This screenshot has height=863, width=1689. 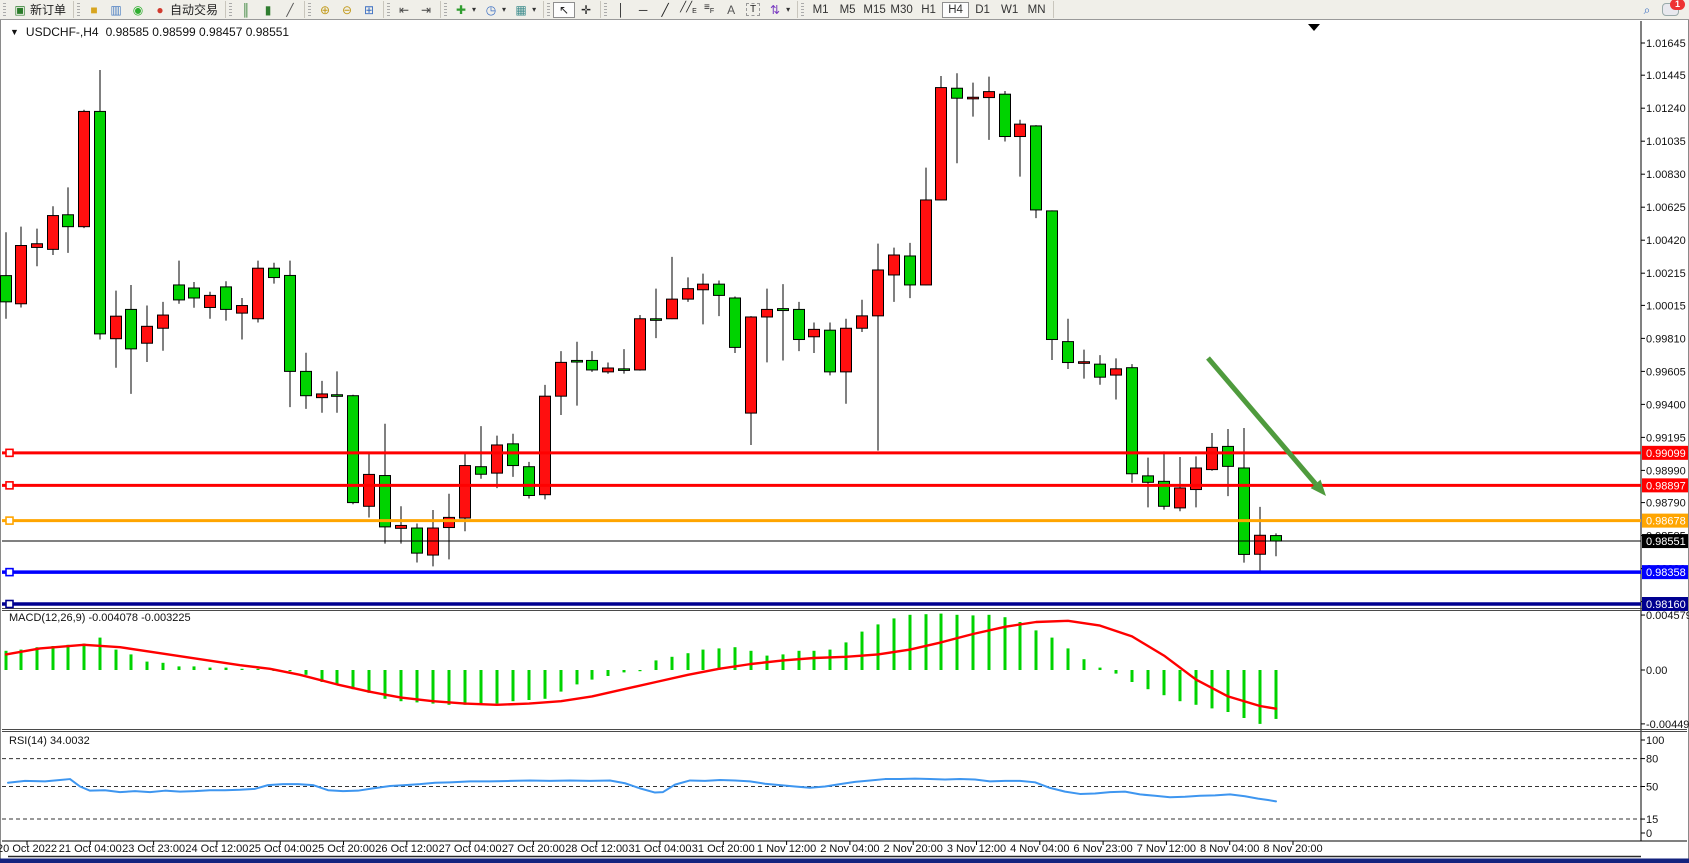 I want to click on toolbar: ▣ 新订单 ■ ▥ ◉ ● 自动交易 ║ ▮ ╱ ⊕ ⊖ ⊞ ⇤ ⇥, so click(x=844, y=10).